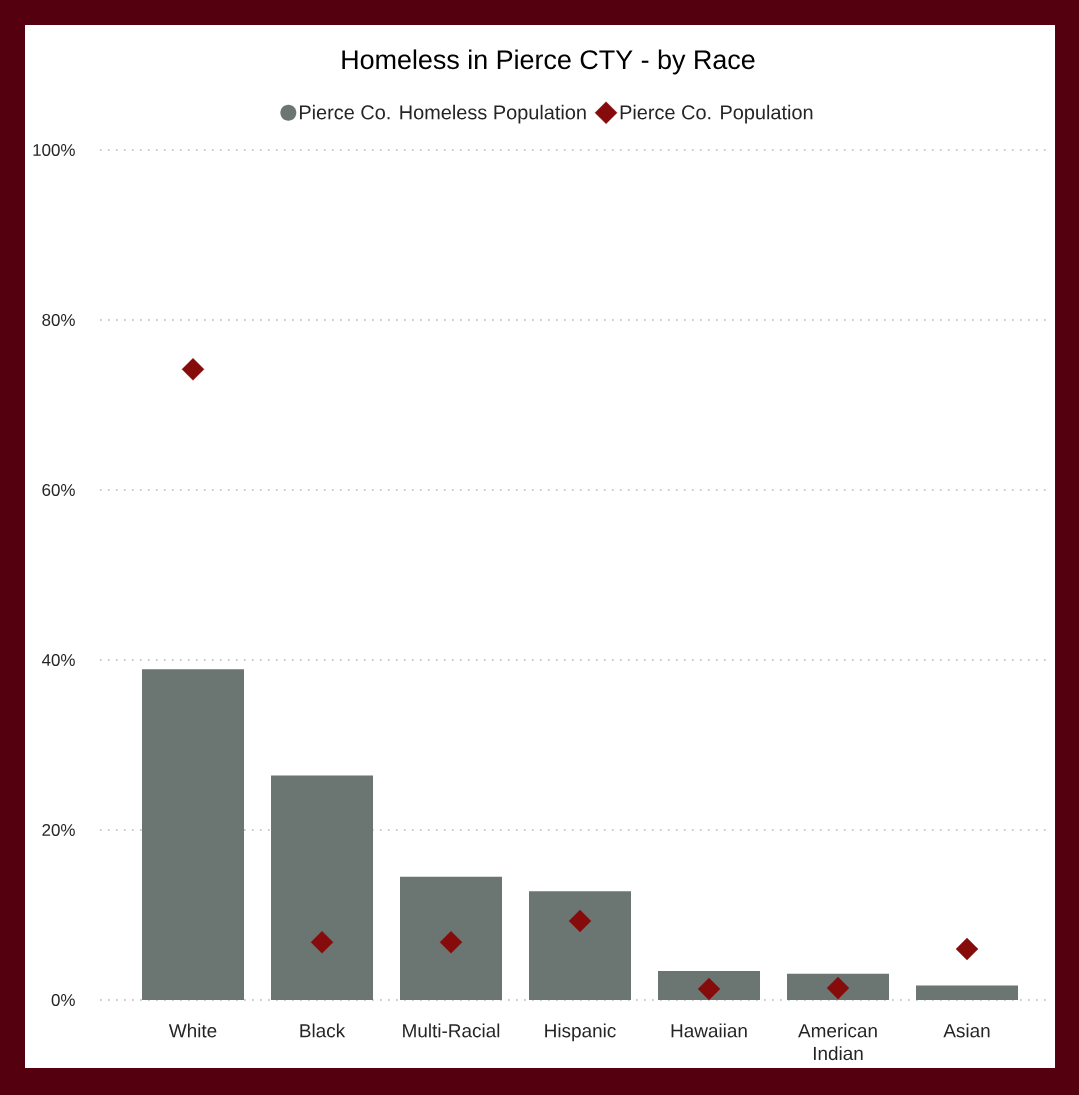 The height and width of the screenshot is (1095, 1079). I want to click on x-tick-label: Hispanic, so click(580, 1032).